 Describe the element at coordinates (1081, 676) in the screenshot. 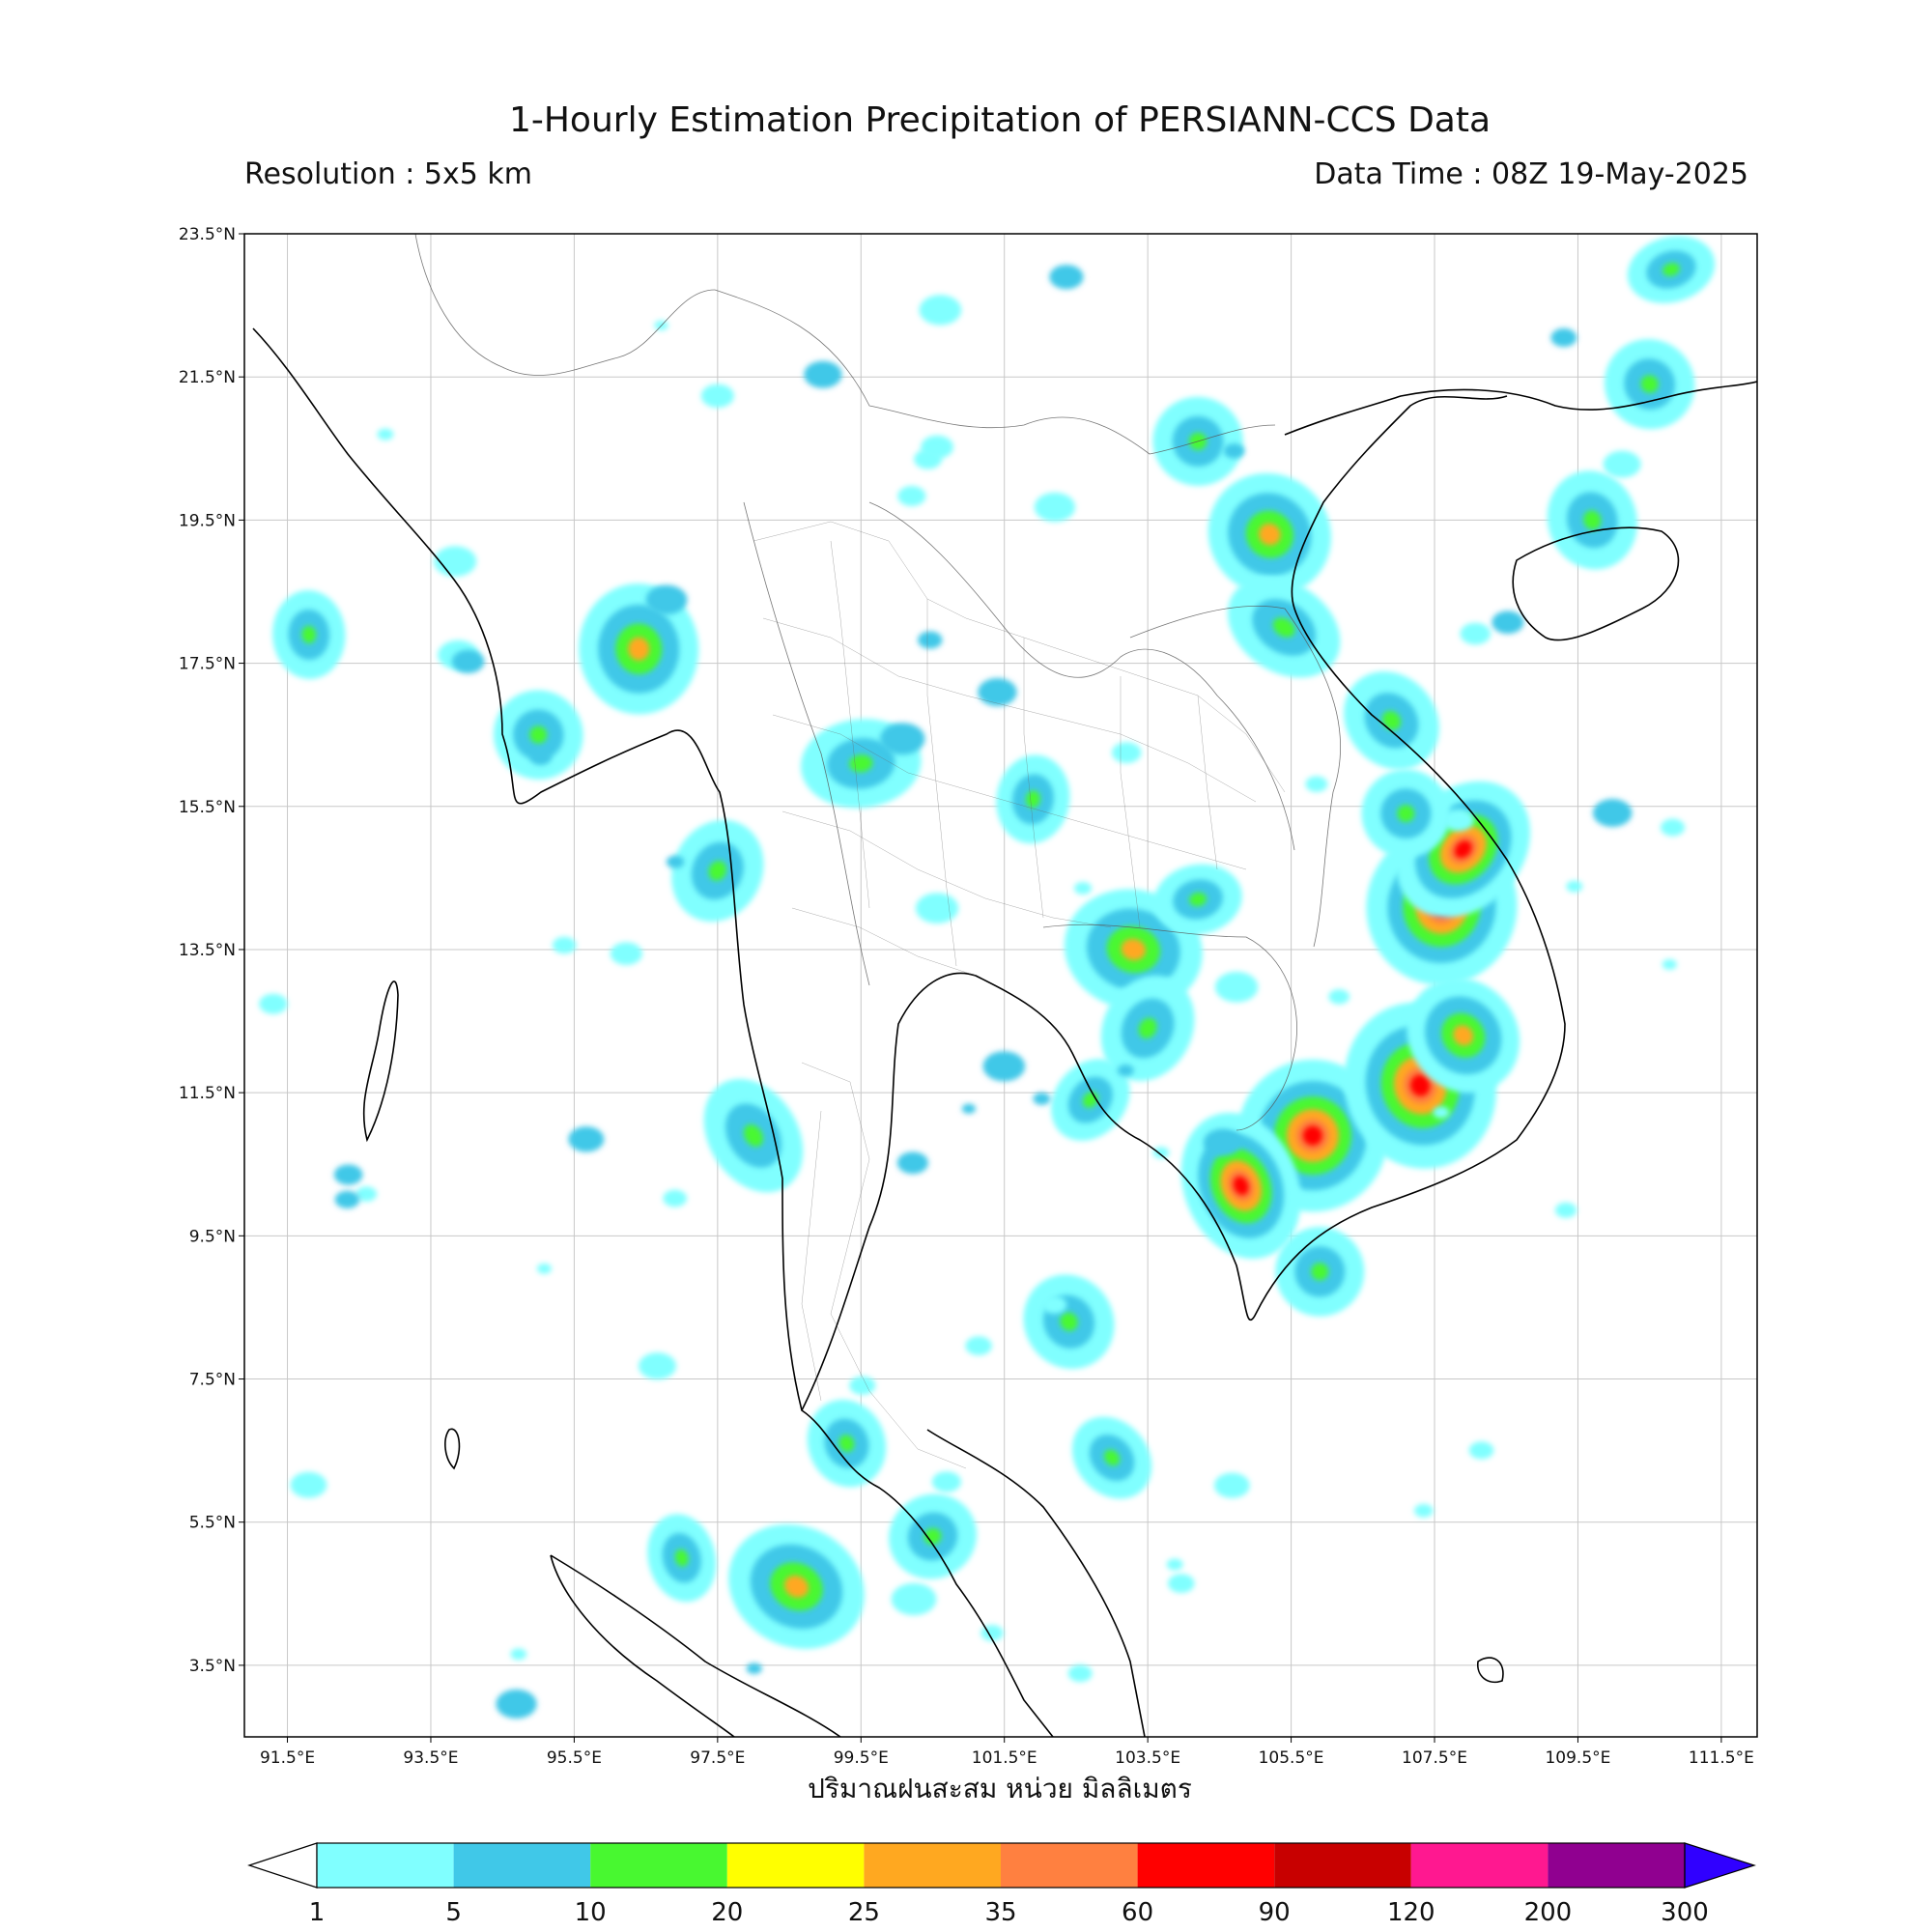

I see `border-thailand-laos` at that location.